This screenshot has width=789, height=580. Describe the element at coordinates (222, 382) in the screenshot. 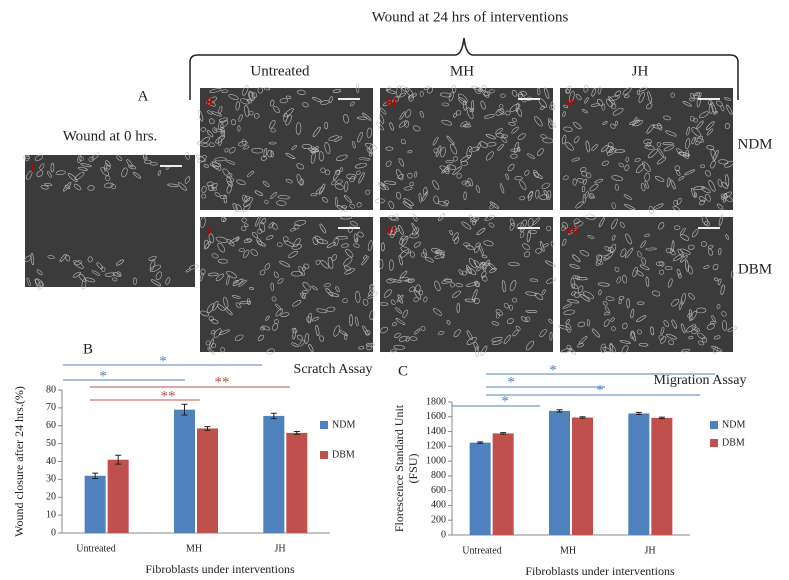

I see `significance-mark: **` at that location.